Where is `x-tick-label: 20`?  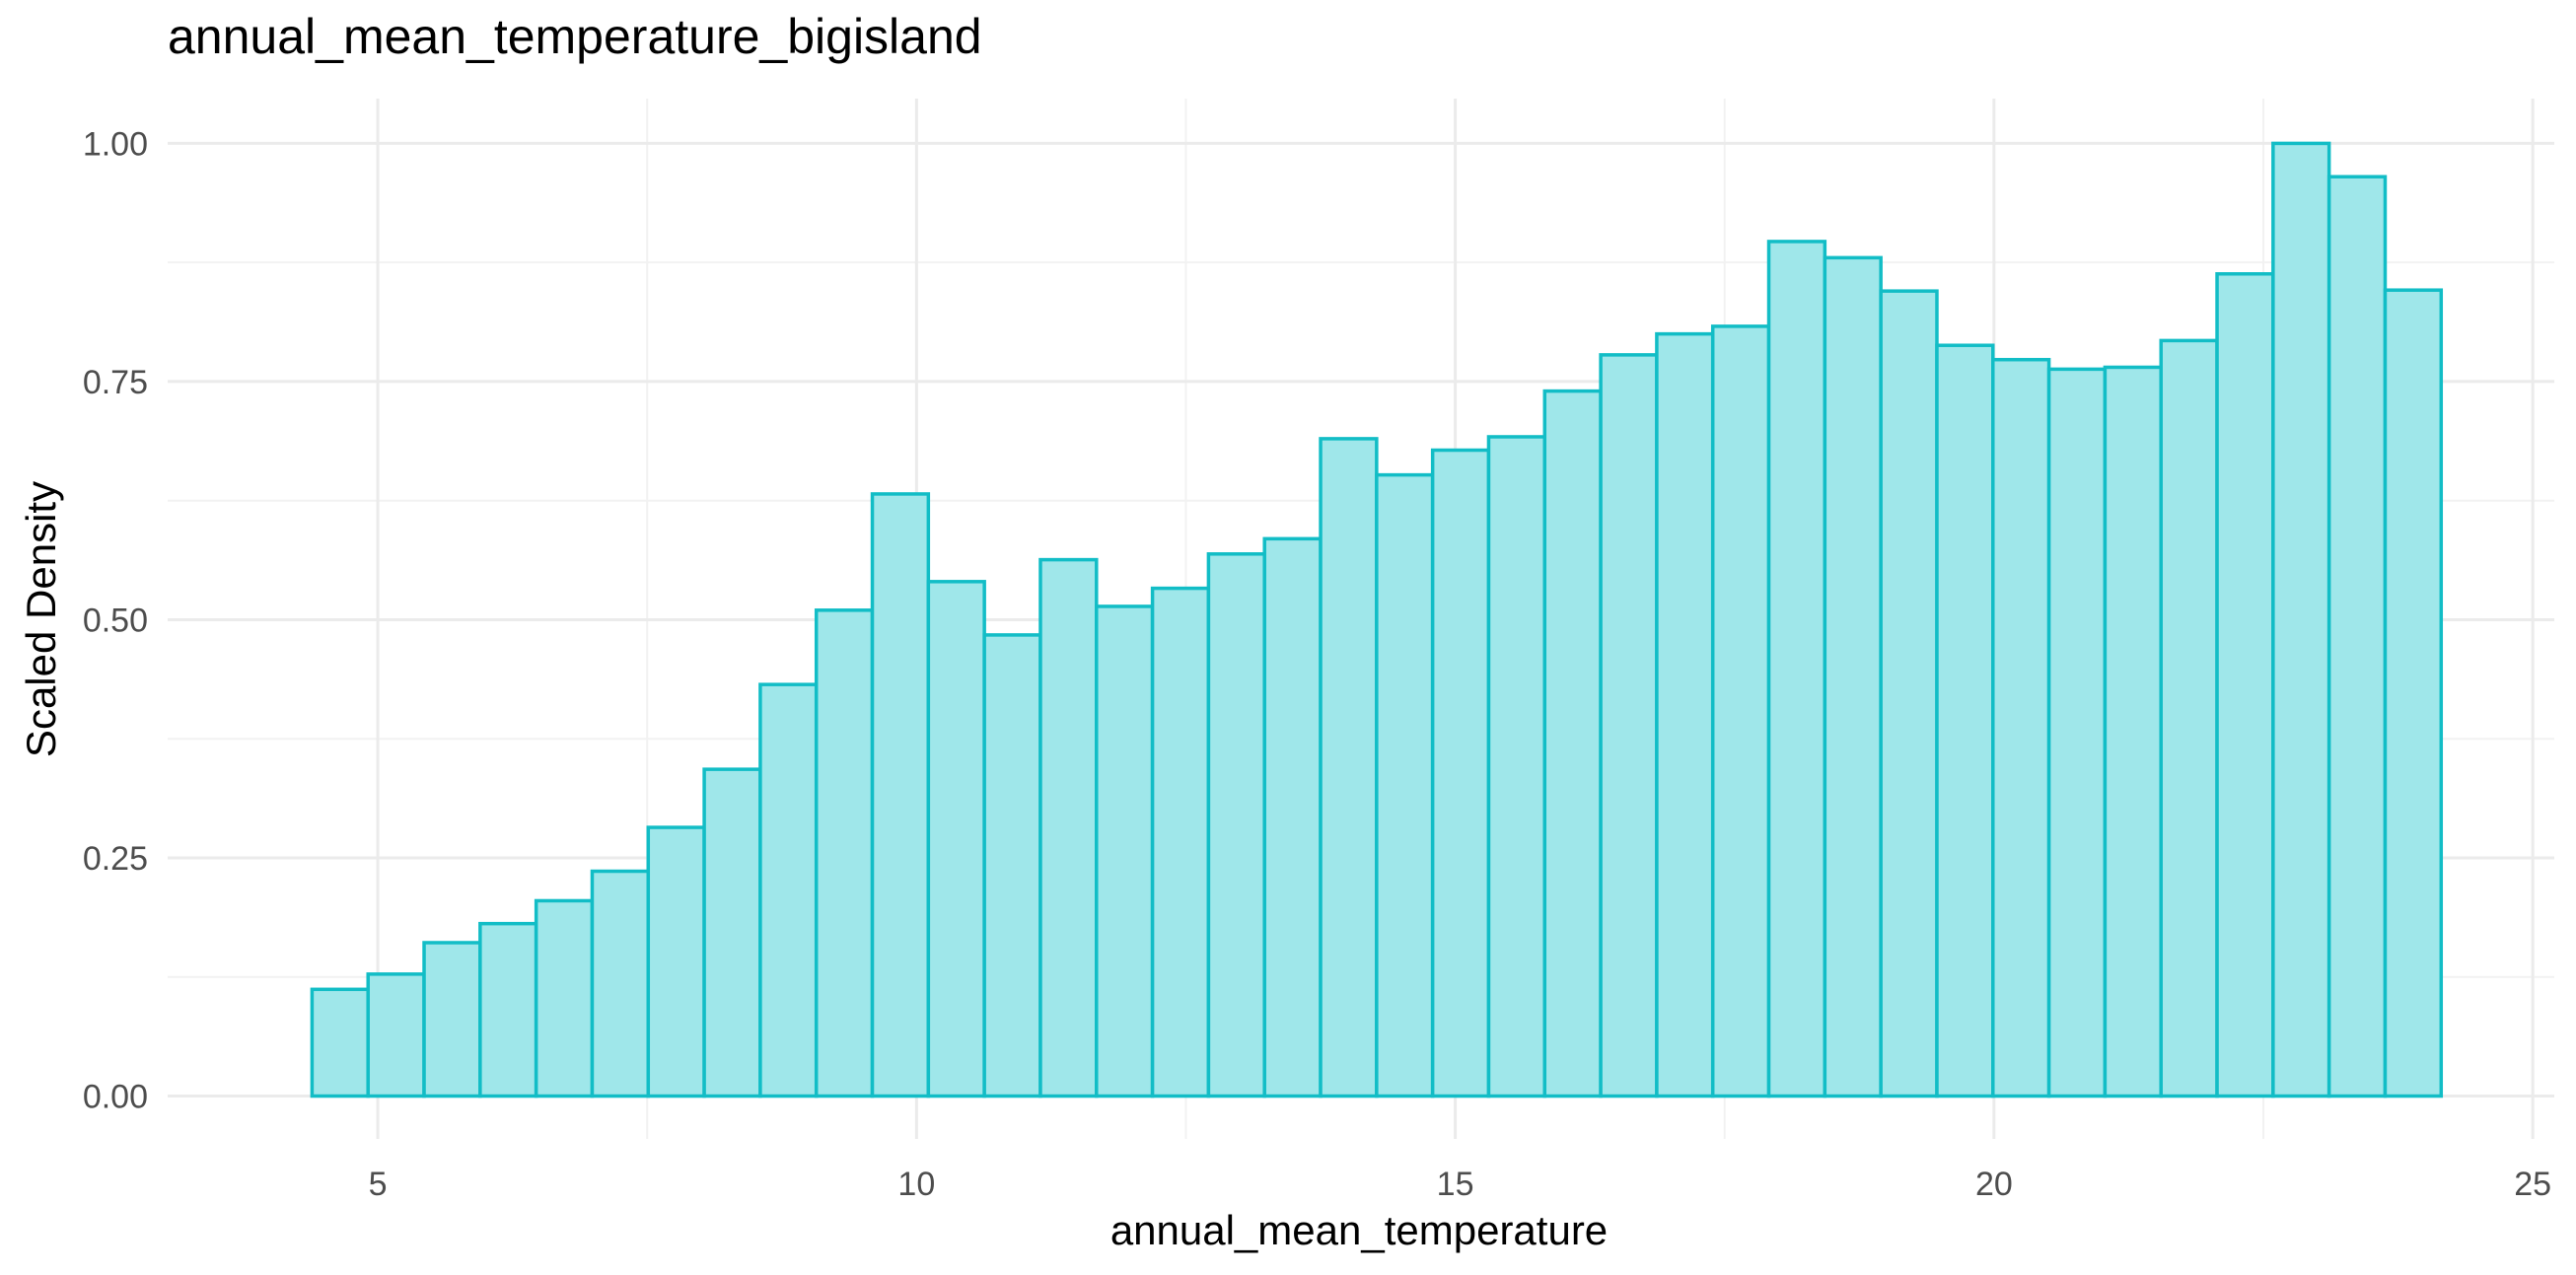 x-tick-label: 20 is located at coordinates (1994, 1184).